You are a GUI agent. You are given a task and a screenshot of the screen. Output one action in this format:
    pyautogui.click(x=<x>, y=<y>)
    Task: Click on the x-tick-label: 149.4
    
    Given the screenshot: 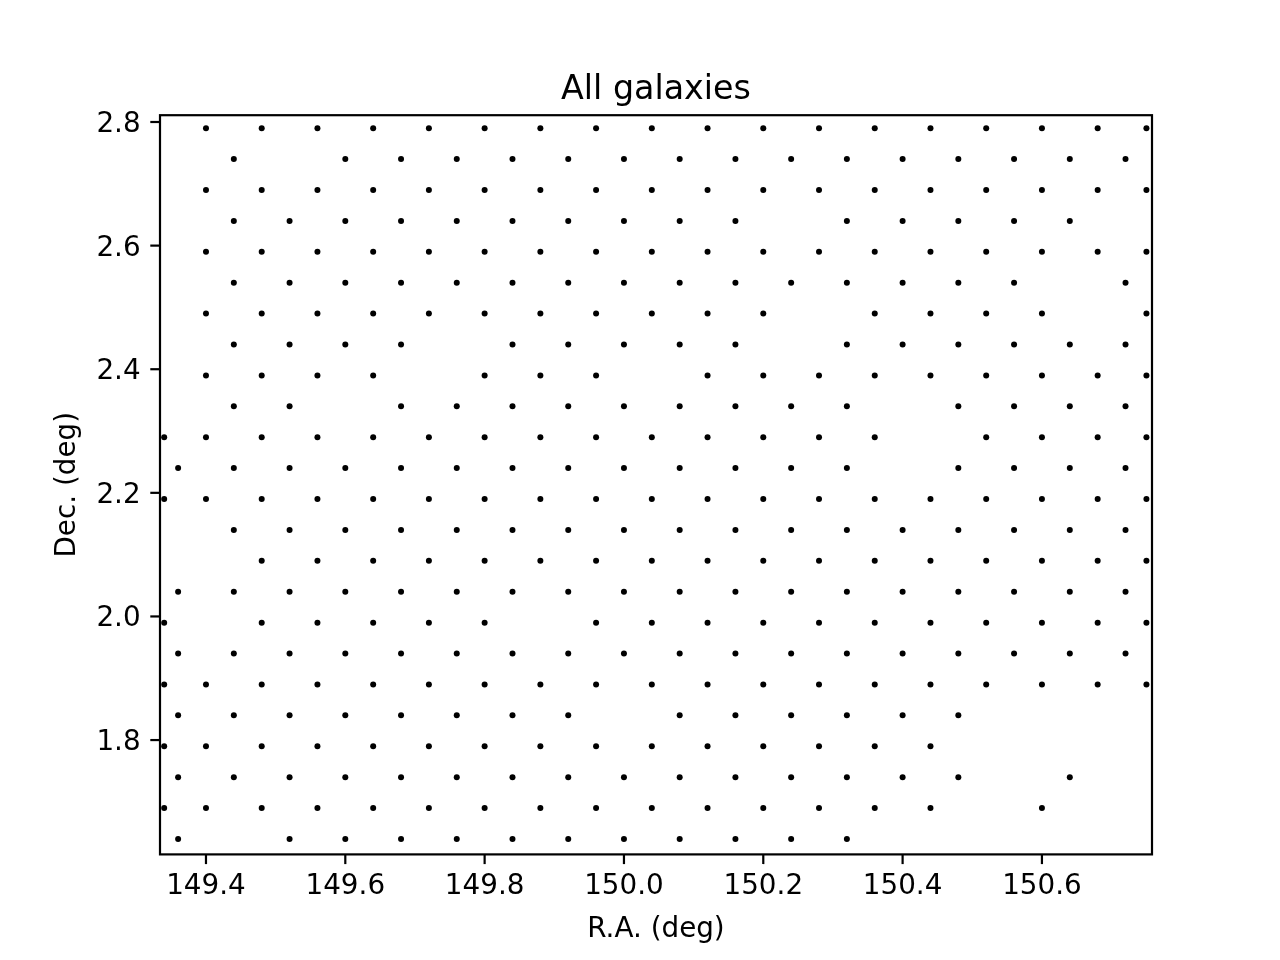 What is the action you would take?
    pyautogui.click(x=206, y=884)
    